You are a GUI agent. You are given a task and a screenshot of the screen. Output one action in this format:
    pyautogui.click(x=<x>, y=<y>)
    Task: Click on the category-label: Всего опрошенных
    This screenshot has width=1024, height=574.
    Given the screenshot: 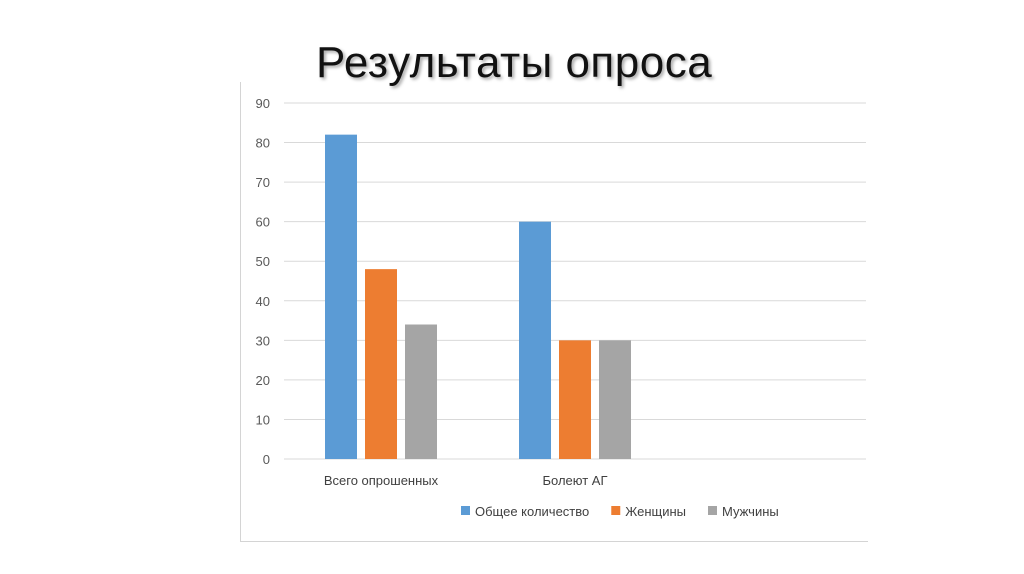 What is the action you would take?
    pyautogui.click(x=381, y=480)
    